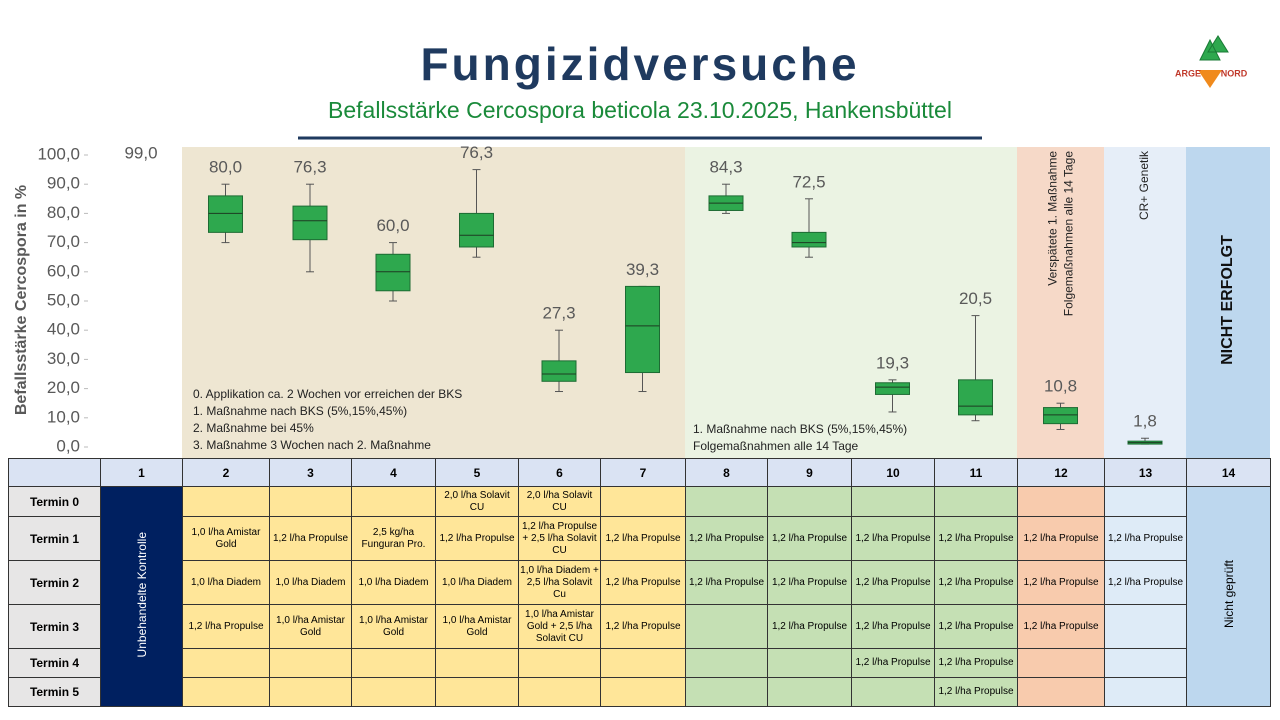 The image size is (1280, 720). Describe the element at coordinates (63, 270) in the screenshot. I see `y-tick-label: 60,0` at that location.